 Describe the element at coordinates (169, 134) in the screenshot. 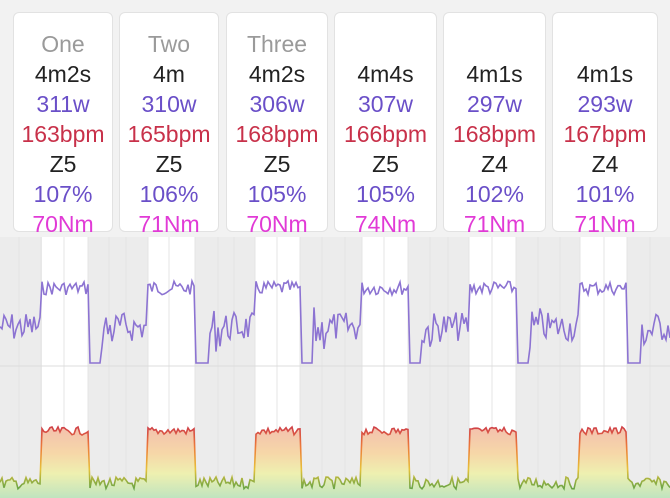

I see `lap-heart-rate: 165bpm` at that location.